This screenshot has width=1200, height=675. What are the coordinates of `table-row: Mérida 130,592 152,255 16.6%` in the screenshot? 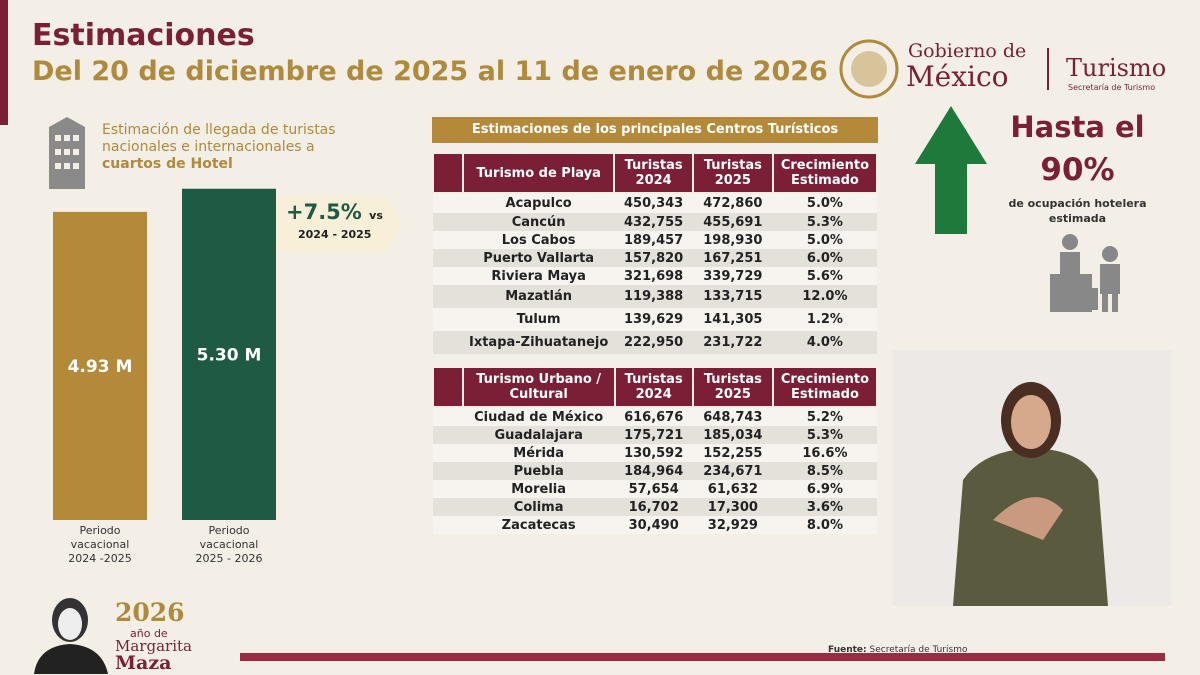 It's located at (655, 453).